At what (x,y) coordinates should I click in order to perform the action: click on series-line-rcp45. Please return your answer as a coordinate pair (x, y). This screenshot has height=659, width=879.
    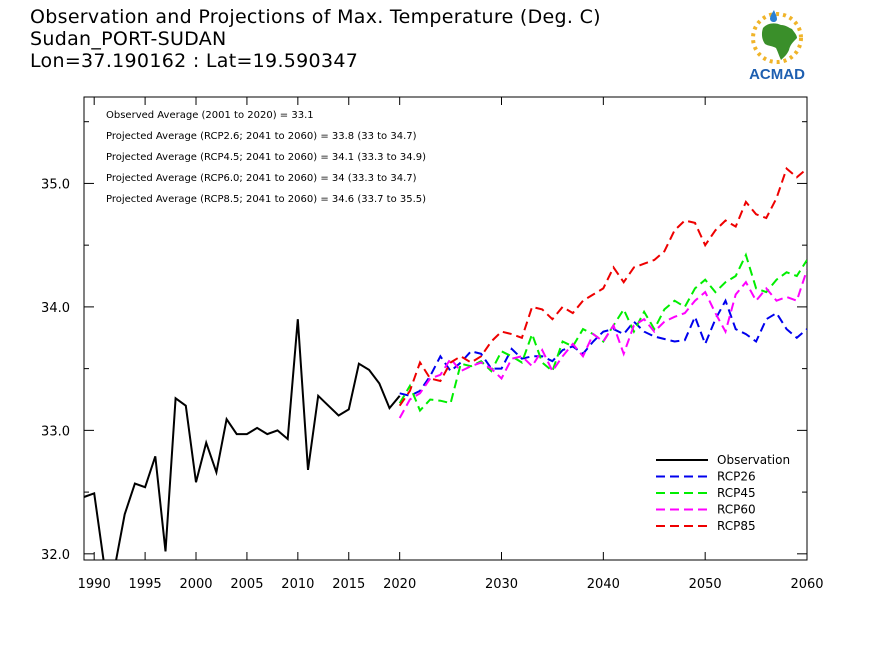
    Looking at the image, I should click on (602, 332).